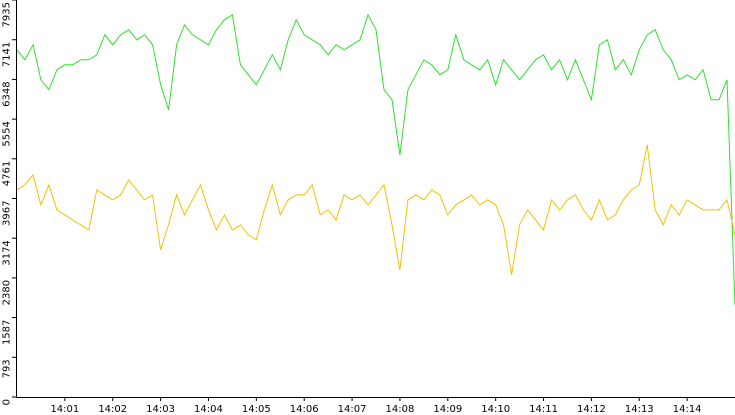  What do you see at coordinates (6, 93) in the screenshot?
I see `y-tick-label: 6348` at bounding box center [6, 93].